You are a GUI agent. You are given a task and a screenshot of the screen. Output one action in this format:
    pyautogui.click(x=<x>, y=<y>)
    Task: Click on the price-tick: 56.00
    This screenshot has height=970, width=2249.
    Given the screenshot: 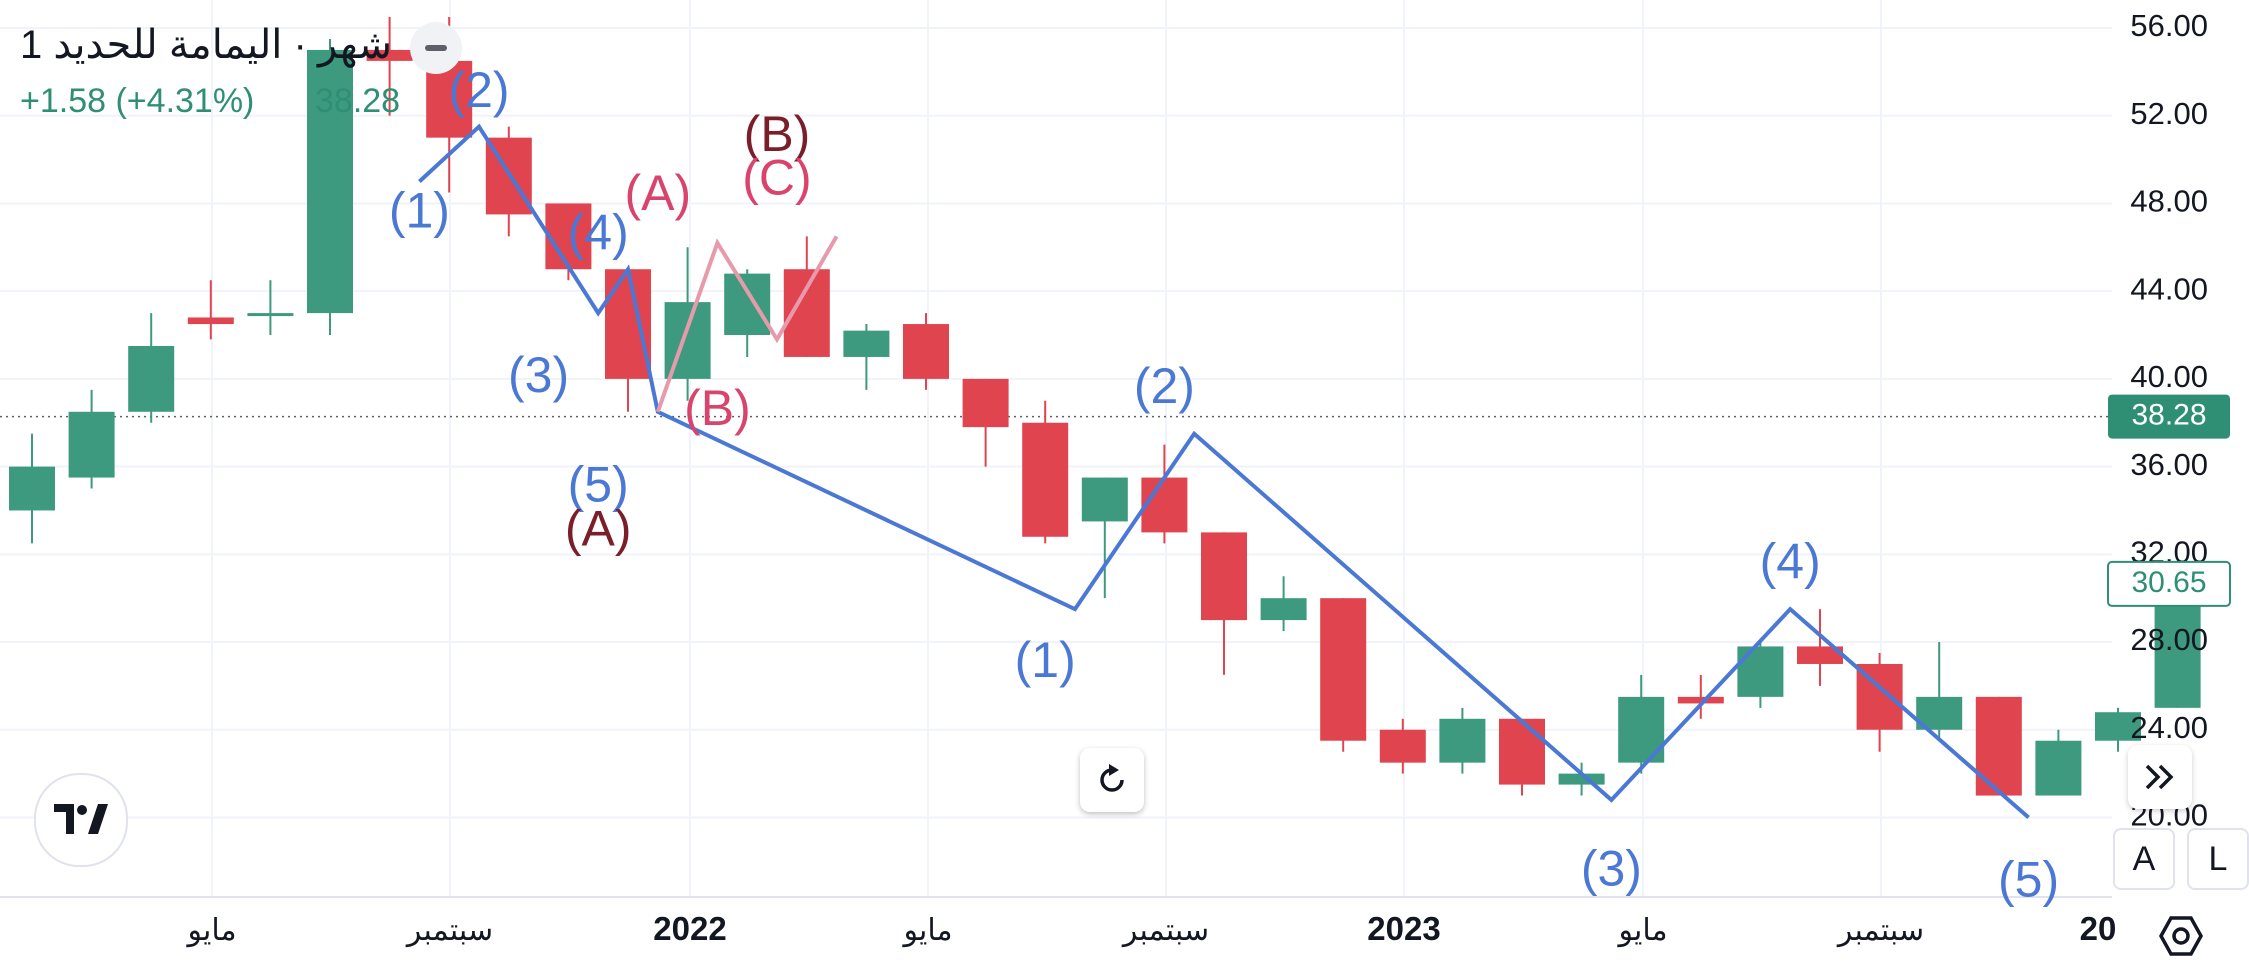 What is the action you would take?
    pyautogui.click(x=2169, y=25)
    